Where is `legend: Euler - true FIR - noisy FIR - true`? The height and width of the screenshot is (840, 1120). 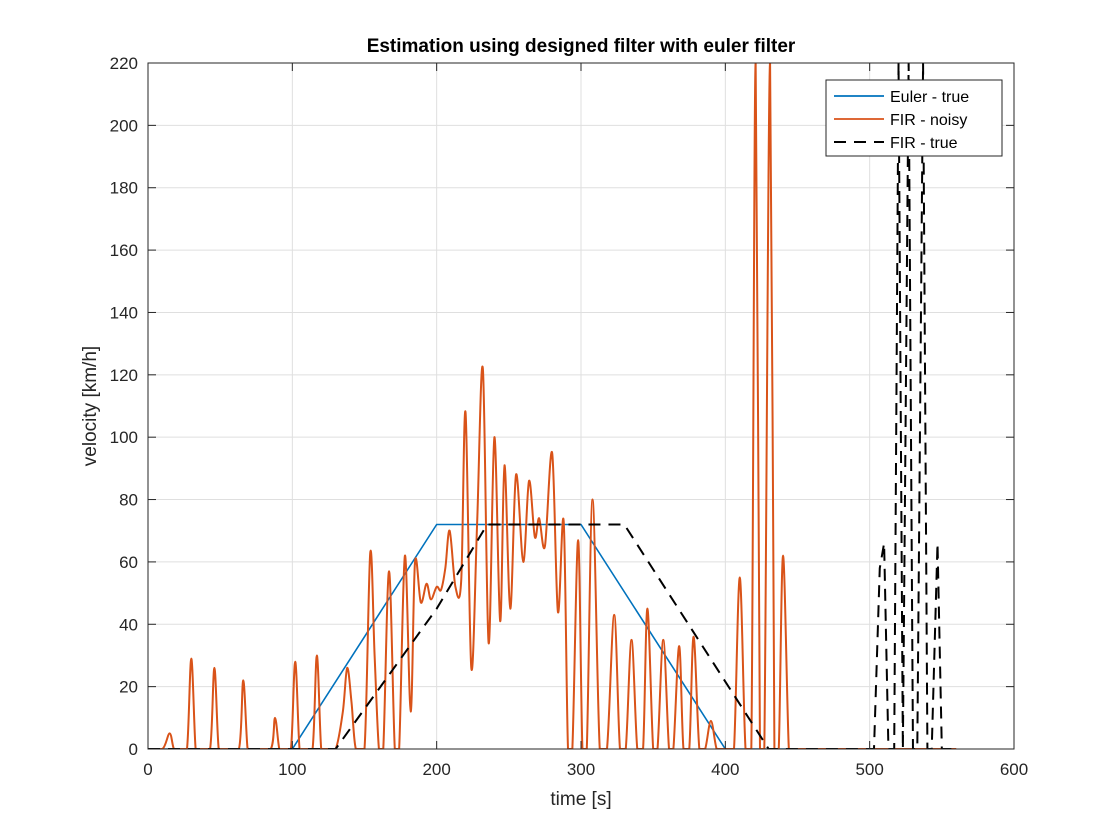 legend: Euler - true FIR - noisy FIR - true is located at coordinates (914, 118).